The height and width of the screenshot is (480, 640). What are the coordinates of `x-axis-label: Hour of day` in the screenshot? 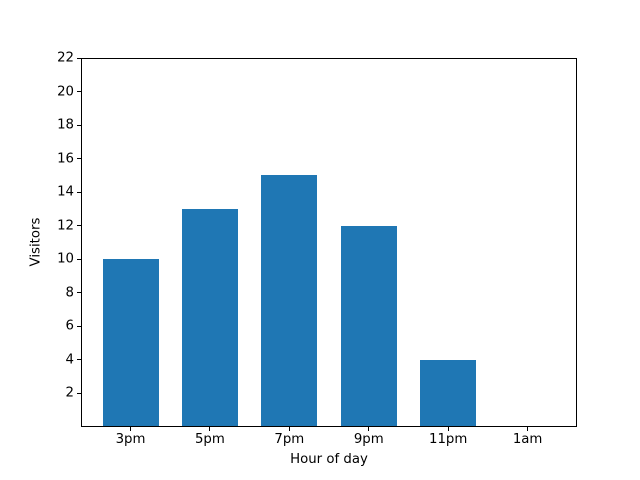 It's located at (329, 459).